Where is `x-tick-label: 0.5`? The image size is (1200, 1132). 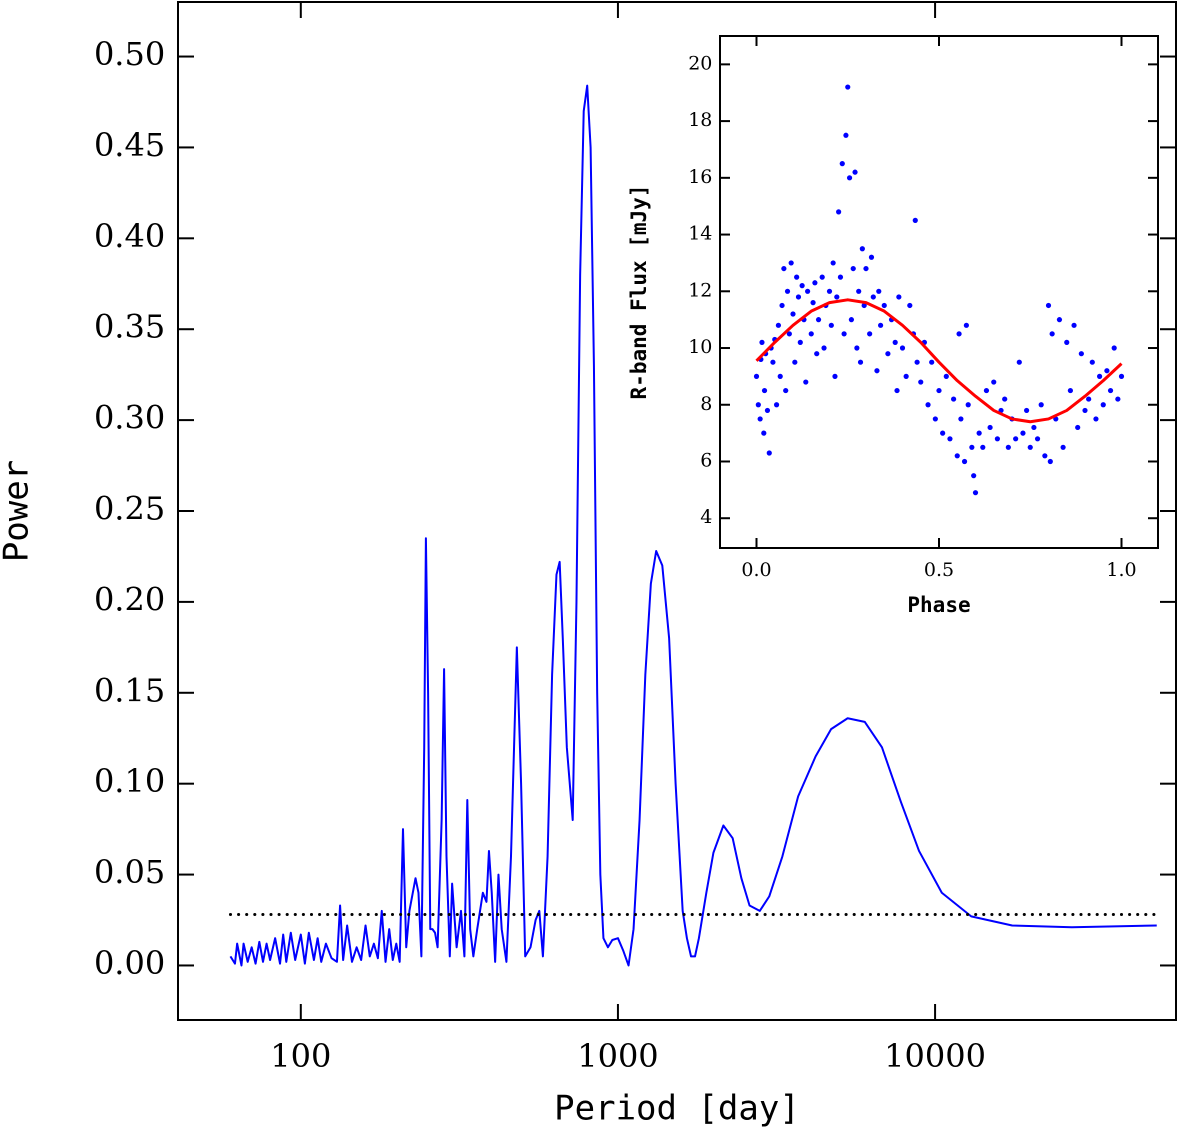 x-tick-label: 0.5 is located at coordinates (939, 570).